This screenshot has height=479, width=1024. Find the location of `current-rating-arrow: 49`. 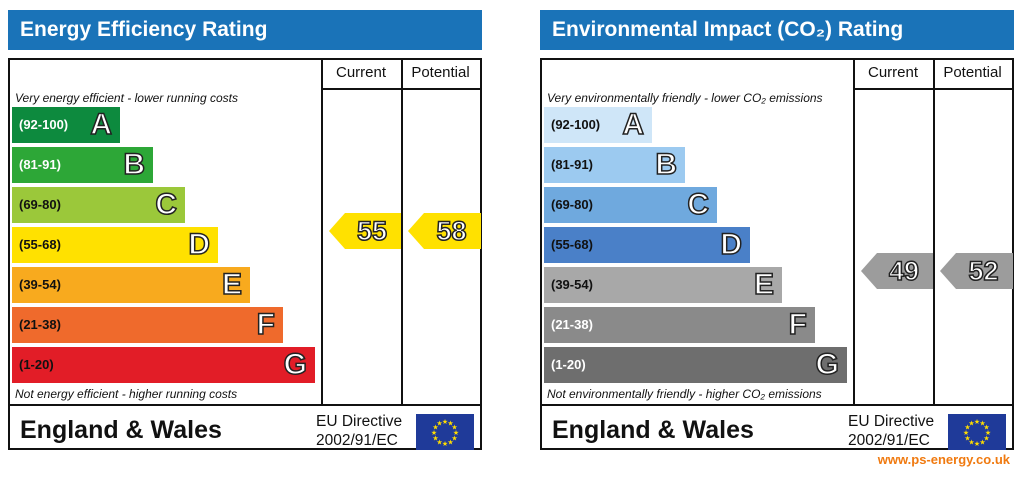

current-rating-arrow: 49 is located at coordinates (897, 271).